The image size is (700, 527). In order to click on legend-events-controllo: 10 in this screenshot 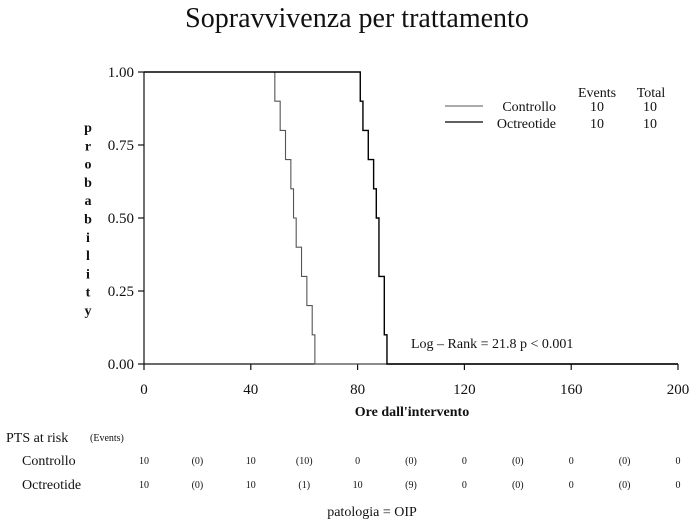, I will do `click(597, 107)`.